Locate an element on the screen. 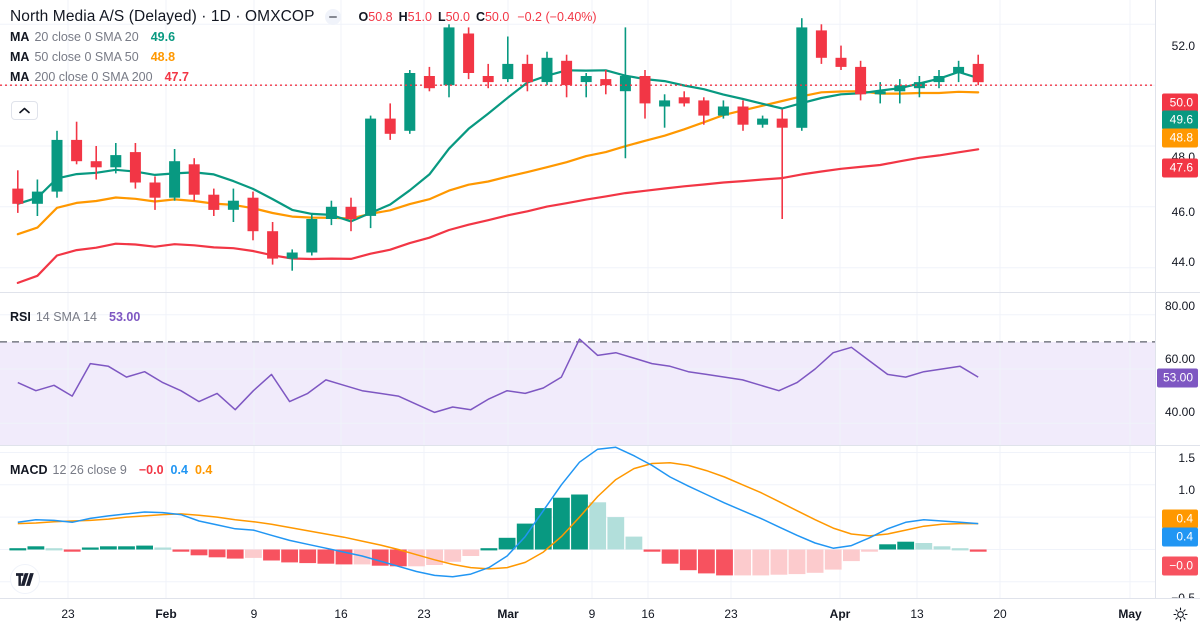 The image size is (1200, 630). time-tick-label: 20 is located at coordinates (1000, 614).